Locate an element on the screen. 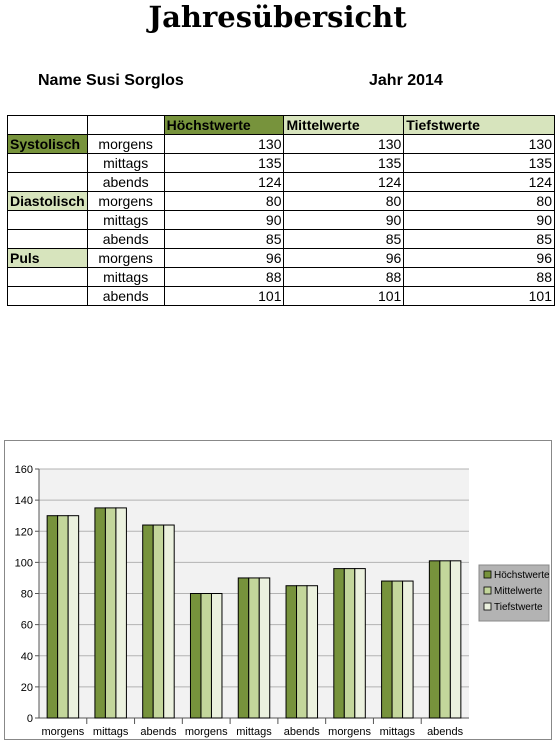 This screenshot has width=555, height=740. y-tick-label: 140 is located at coordinates (24, 501).